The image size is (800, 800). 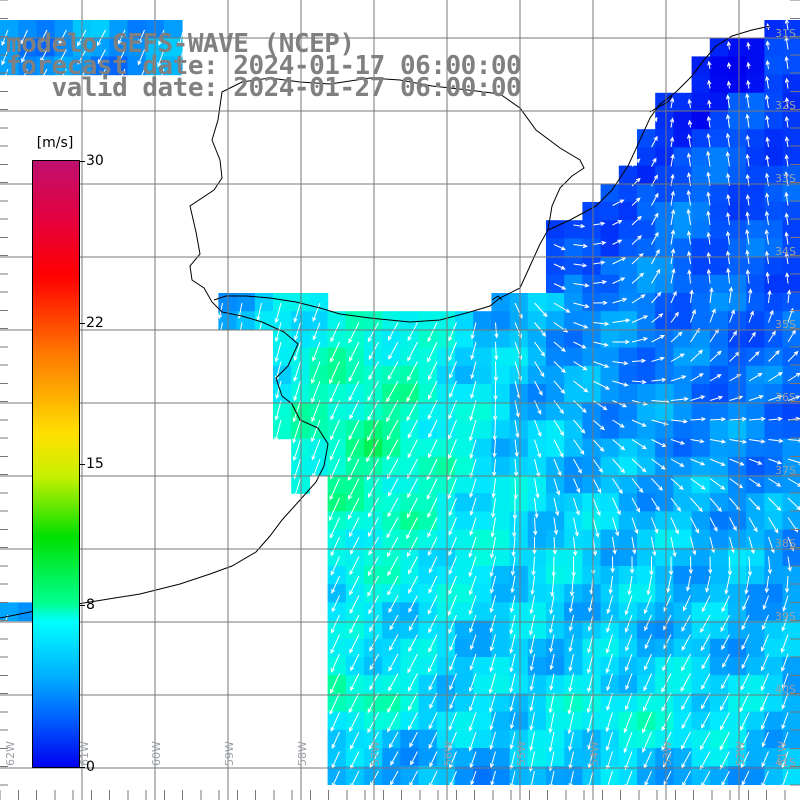 I want to click on latitude-label: 31S, so click(x=785, y=33).